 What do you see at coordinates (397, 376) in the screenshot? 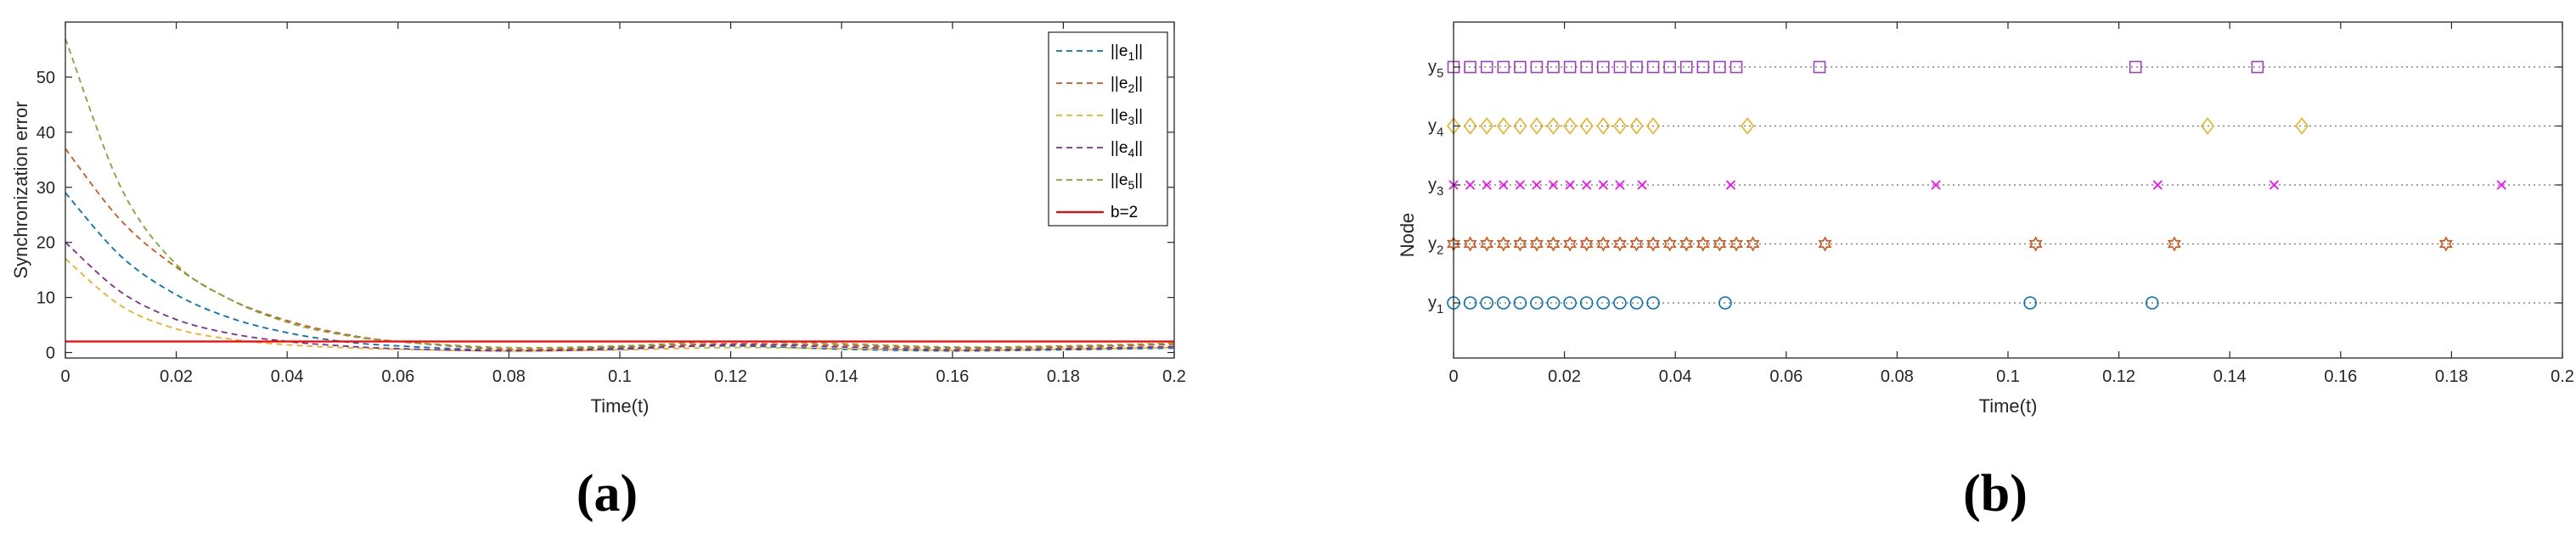
I see `x-tick-label: 0.06` at bounding box center [397, 376].